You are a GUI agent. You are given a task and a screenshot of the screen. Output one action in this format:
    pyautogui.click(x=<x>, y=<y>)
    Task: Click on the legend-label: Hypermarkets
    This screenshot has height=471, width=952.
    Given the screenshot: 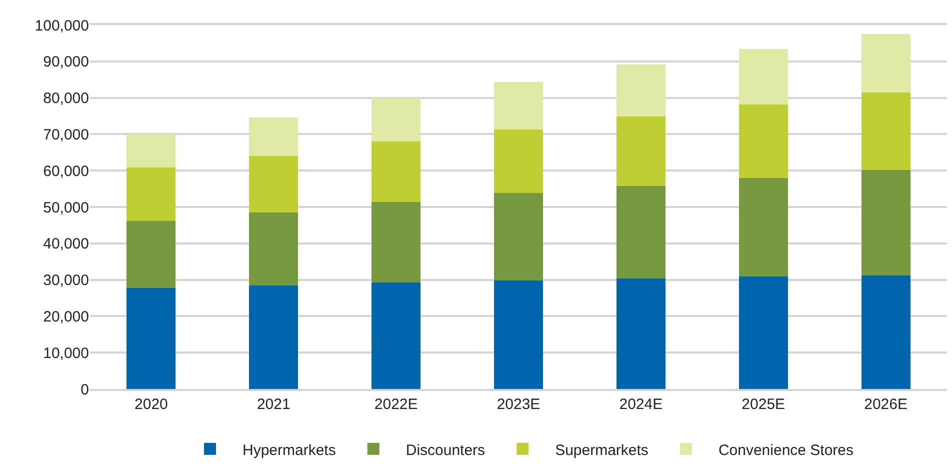 What is the action you would take?
    pyautogui.click(x=289, y=450)
    